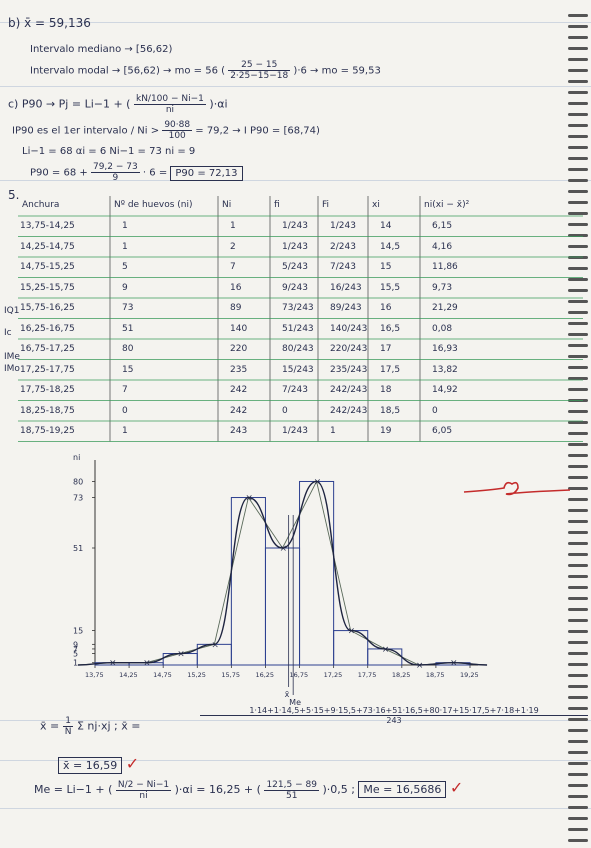  I want to click on side-mark: IMe, so click(12, 357).